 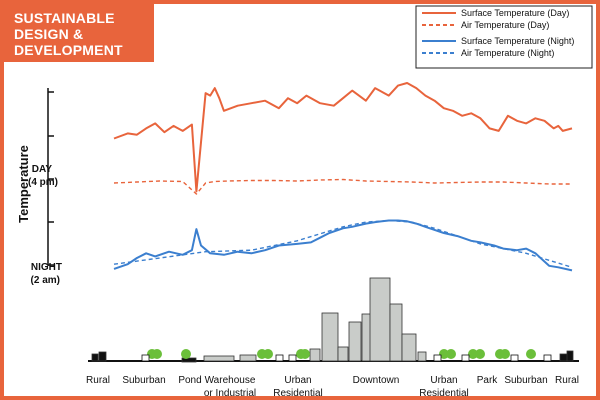 What do you see at coordinates (189, 380) in the screenshot?
I see `category-label-2-0: Pond` at bounding box center [189, 380].